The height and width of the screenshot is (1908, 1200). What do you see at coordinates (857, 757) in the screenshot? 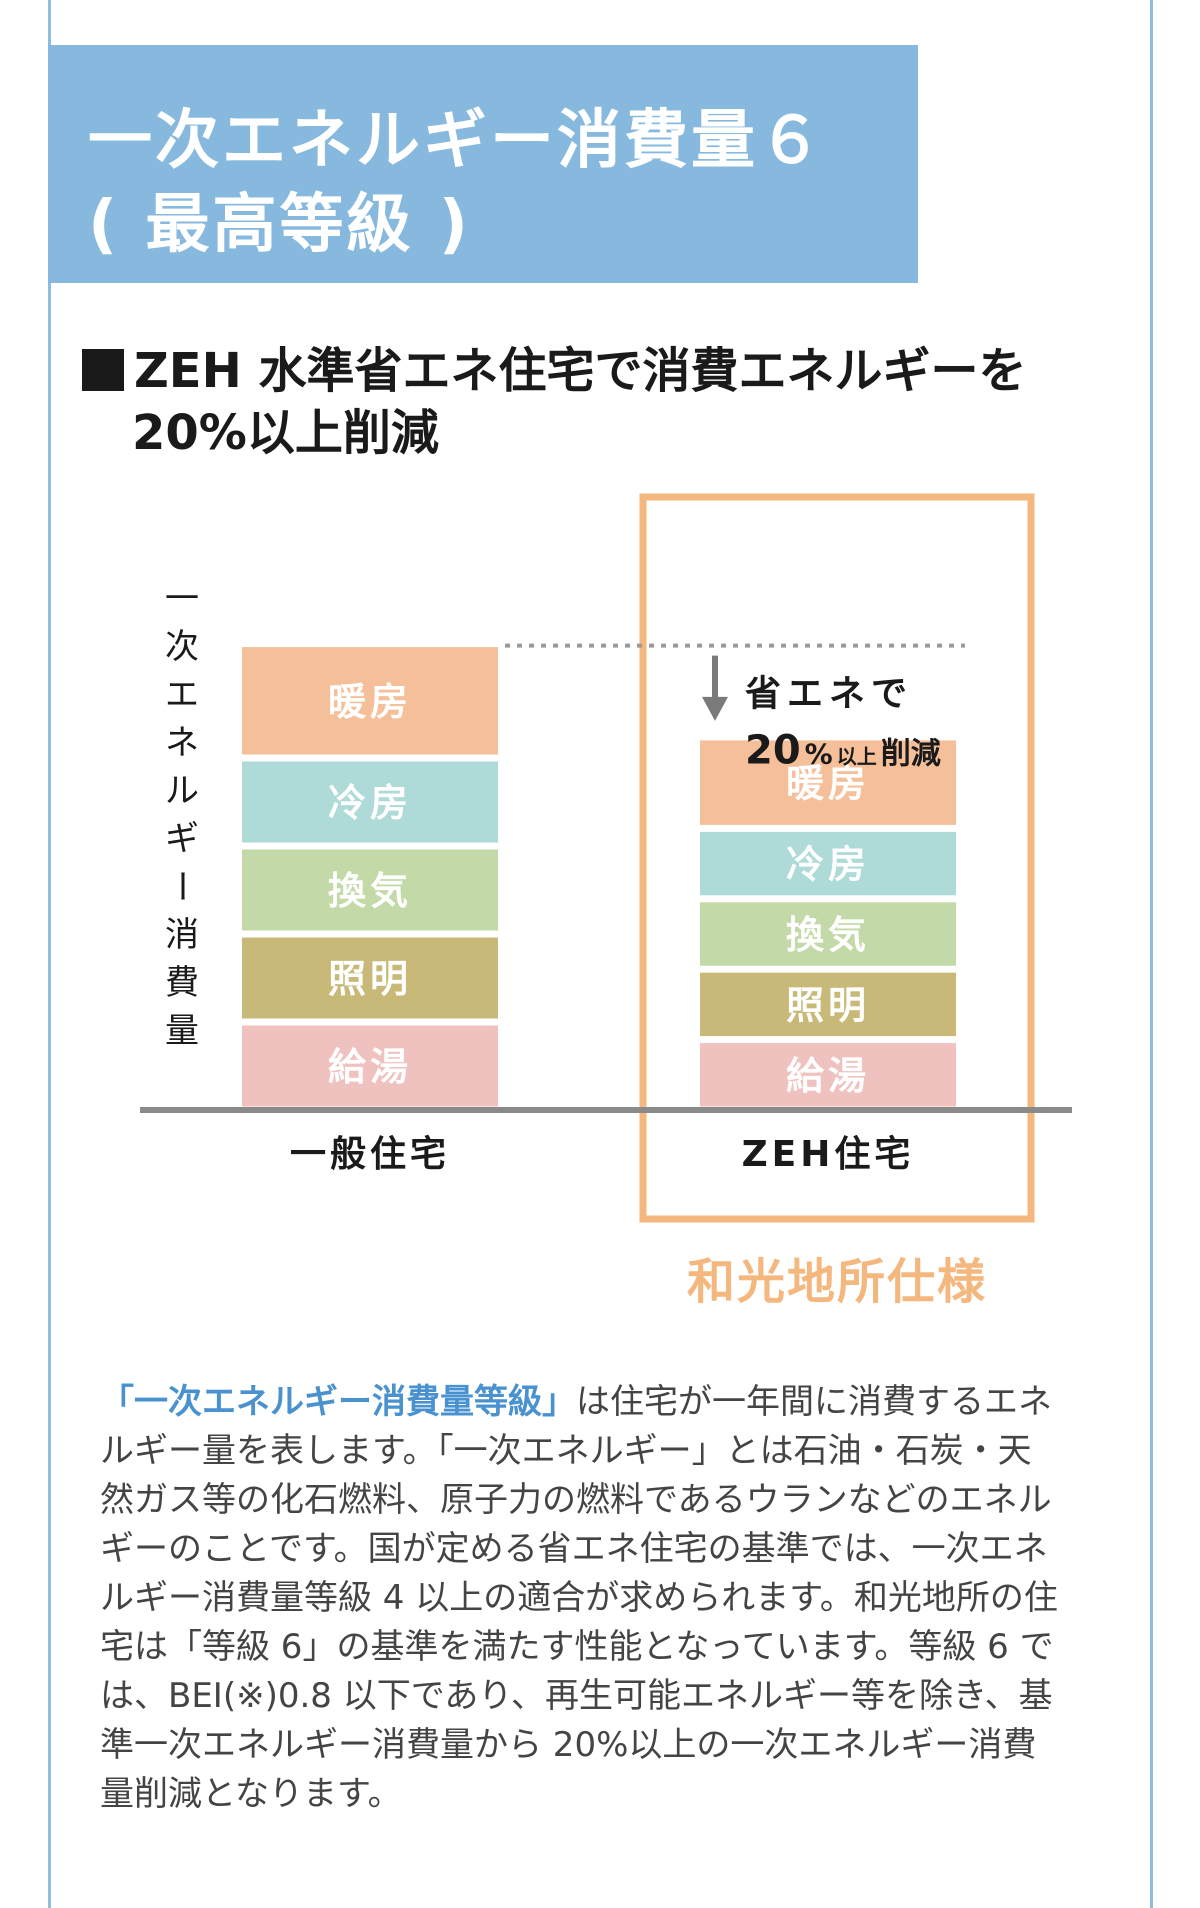
I see `annotation-part: 以上` at bounding box center [857, 757].